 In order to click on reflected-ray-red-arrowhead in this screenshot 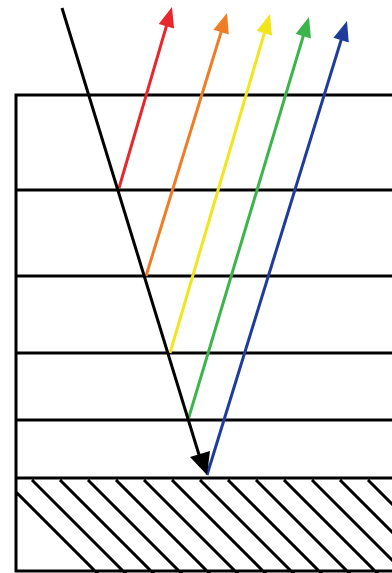, I will do `click(166, 18)`.